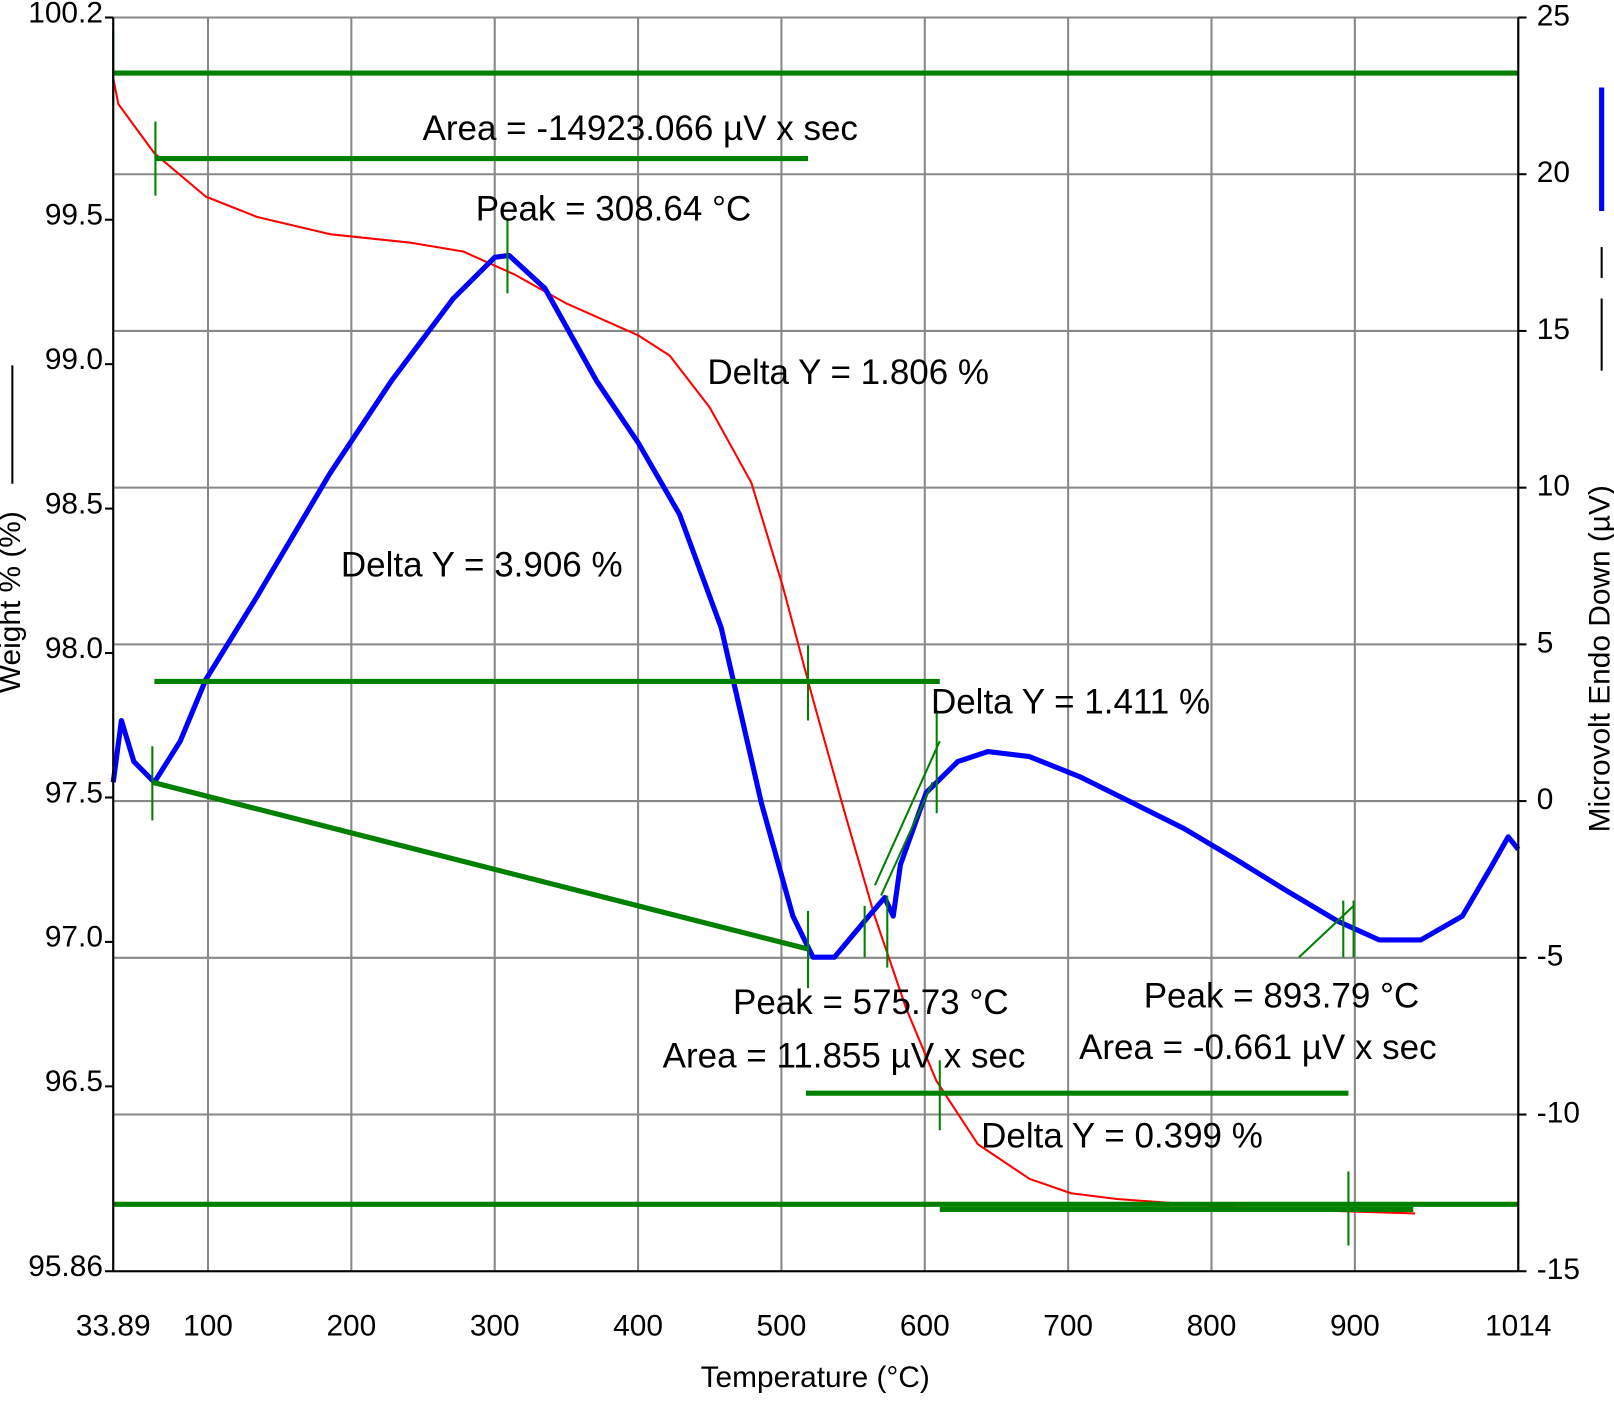 The width and height of the screenshot is (1614, 1408). What do you see at coordinates (815, 1377) in the screenshot?
I see `x-axis-label: Temperature (°C)` at bounding box center [815, 1377].